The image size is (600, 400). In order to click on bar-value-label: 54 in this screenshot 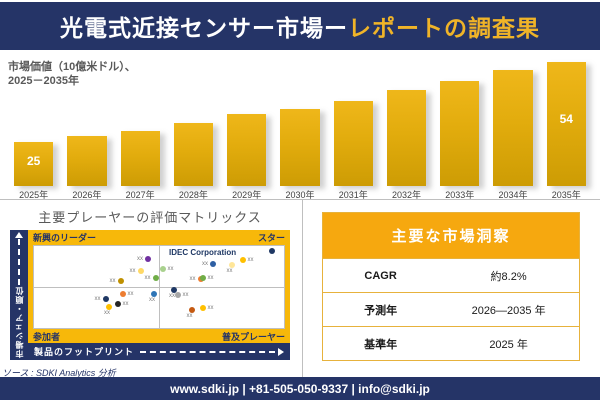, I will do `click(566, 119)`.